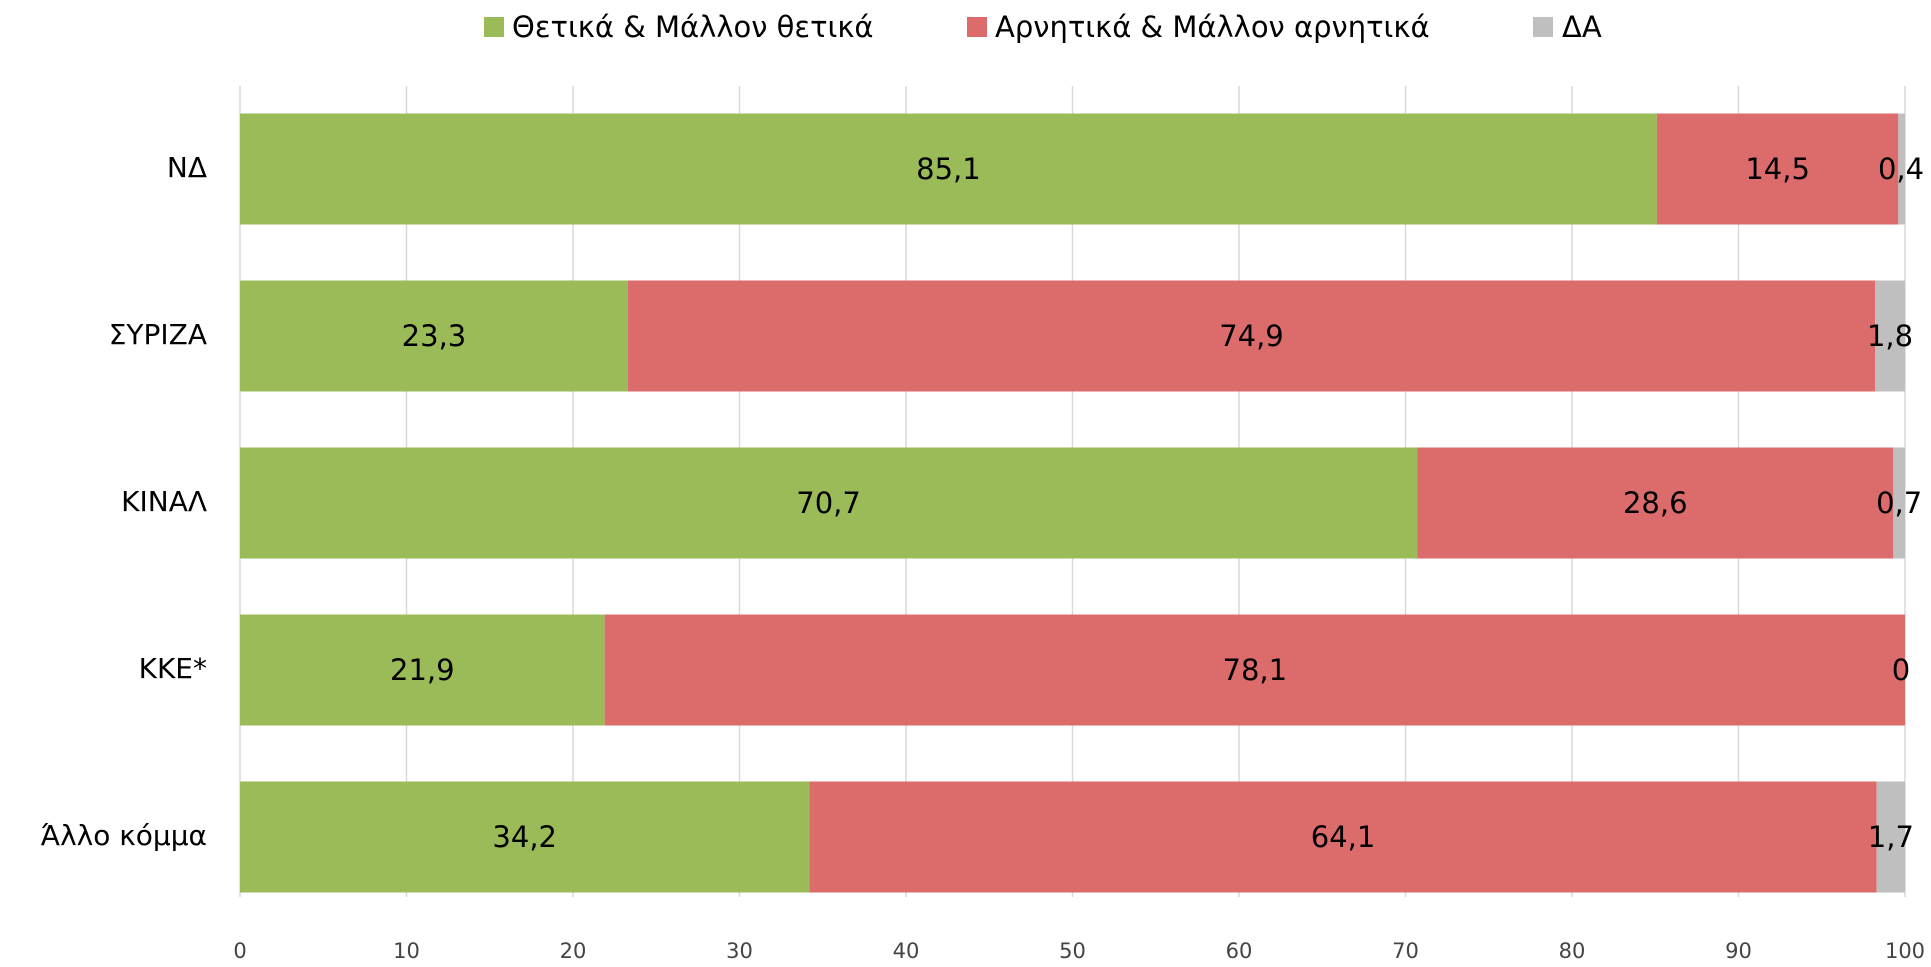  I want to click on data-label: 28,6, so click(1655, 503).